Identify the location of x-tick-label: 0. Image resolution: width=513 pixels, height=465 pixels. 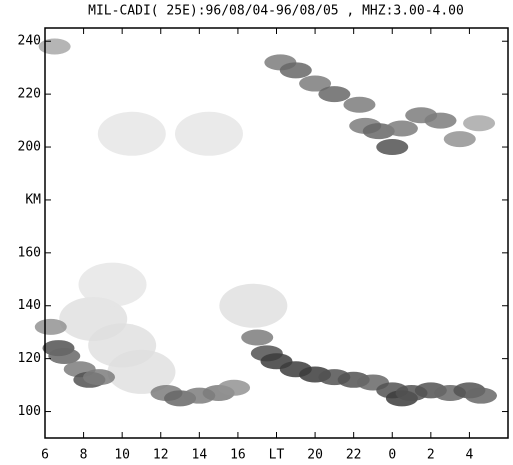
(392, 455).